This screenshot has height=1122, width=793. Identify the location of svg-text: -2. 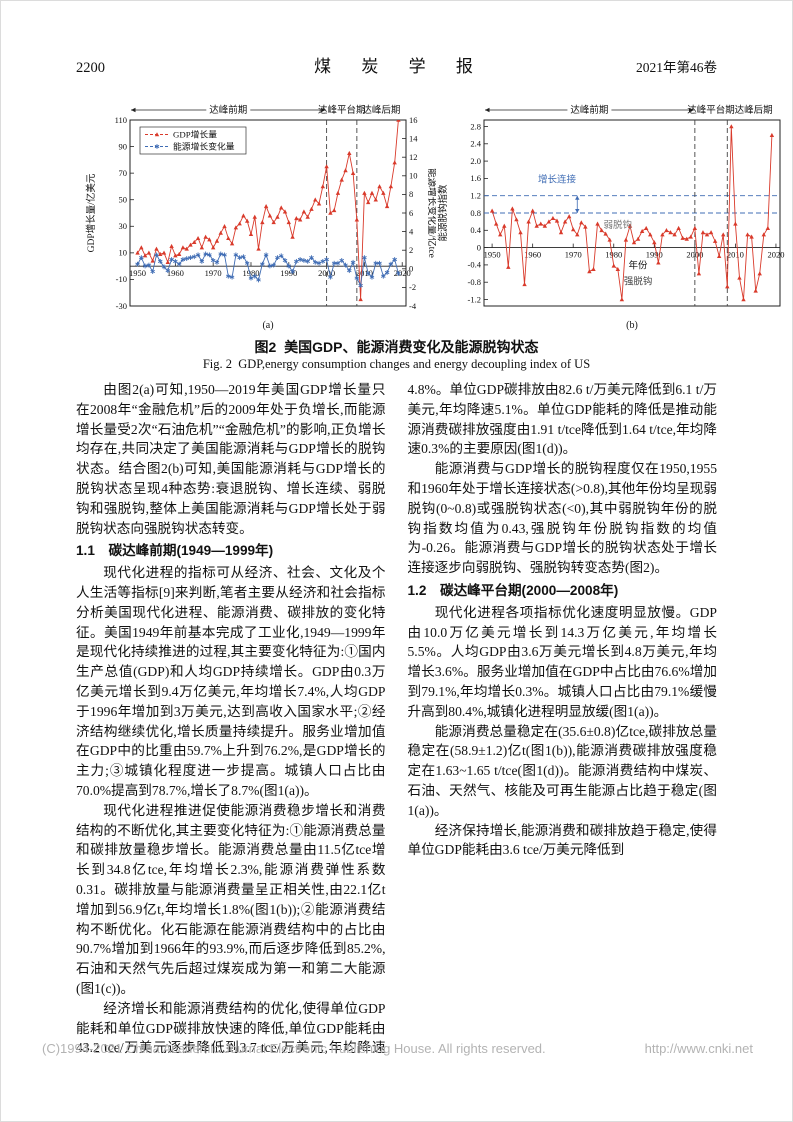
(412, 287).